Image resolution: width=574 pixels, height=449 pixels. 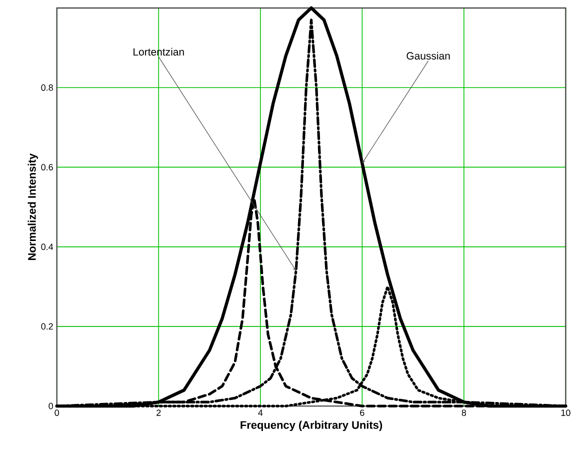 I want to click on y-tick-label: 0, so click(x=50, y=406).